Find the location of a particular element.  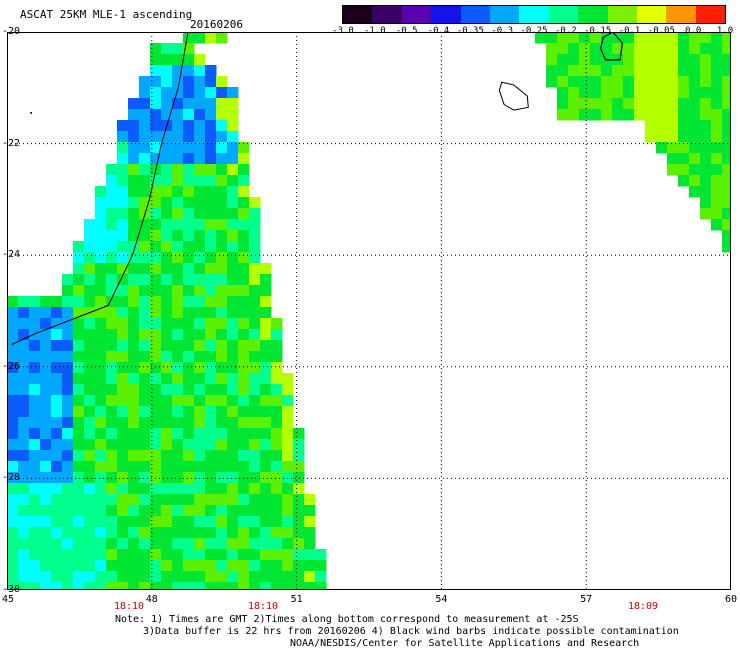

reunion-coastline is located at coordinates (513, 96).